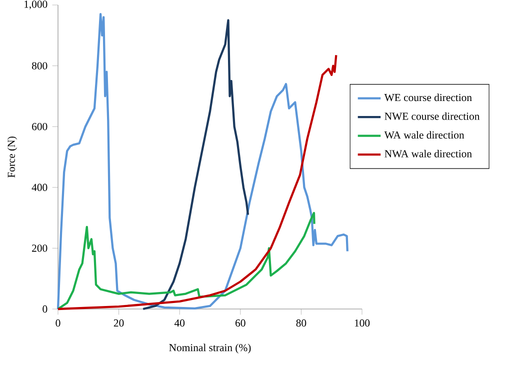 Image resolution: width=520 pixels, height=367 pixels. What do you see at coordinates (210, 349) in the screenshot?
I see `x-axis-title: Nominal strain (%)` at bounding box center [210, 349].